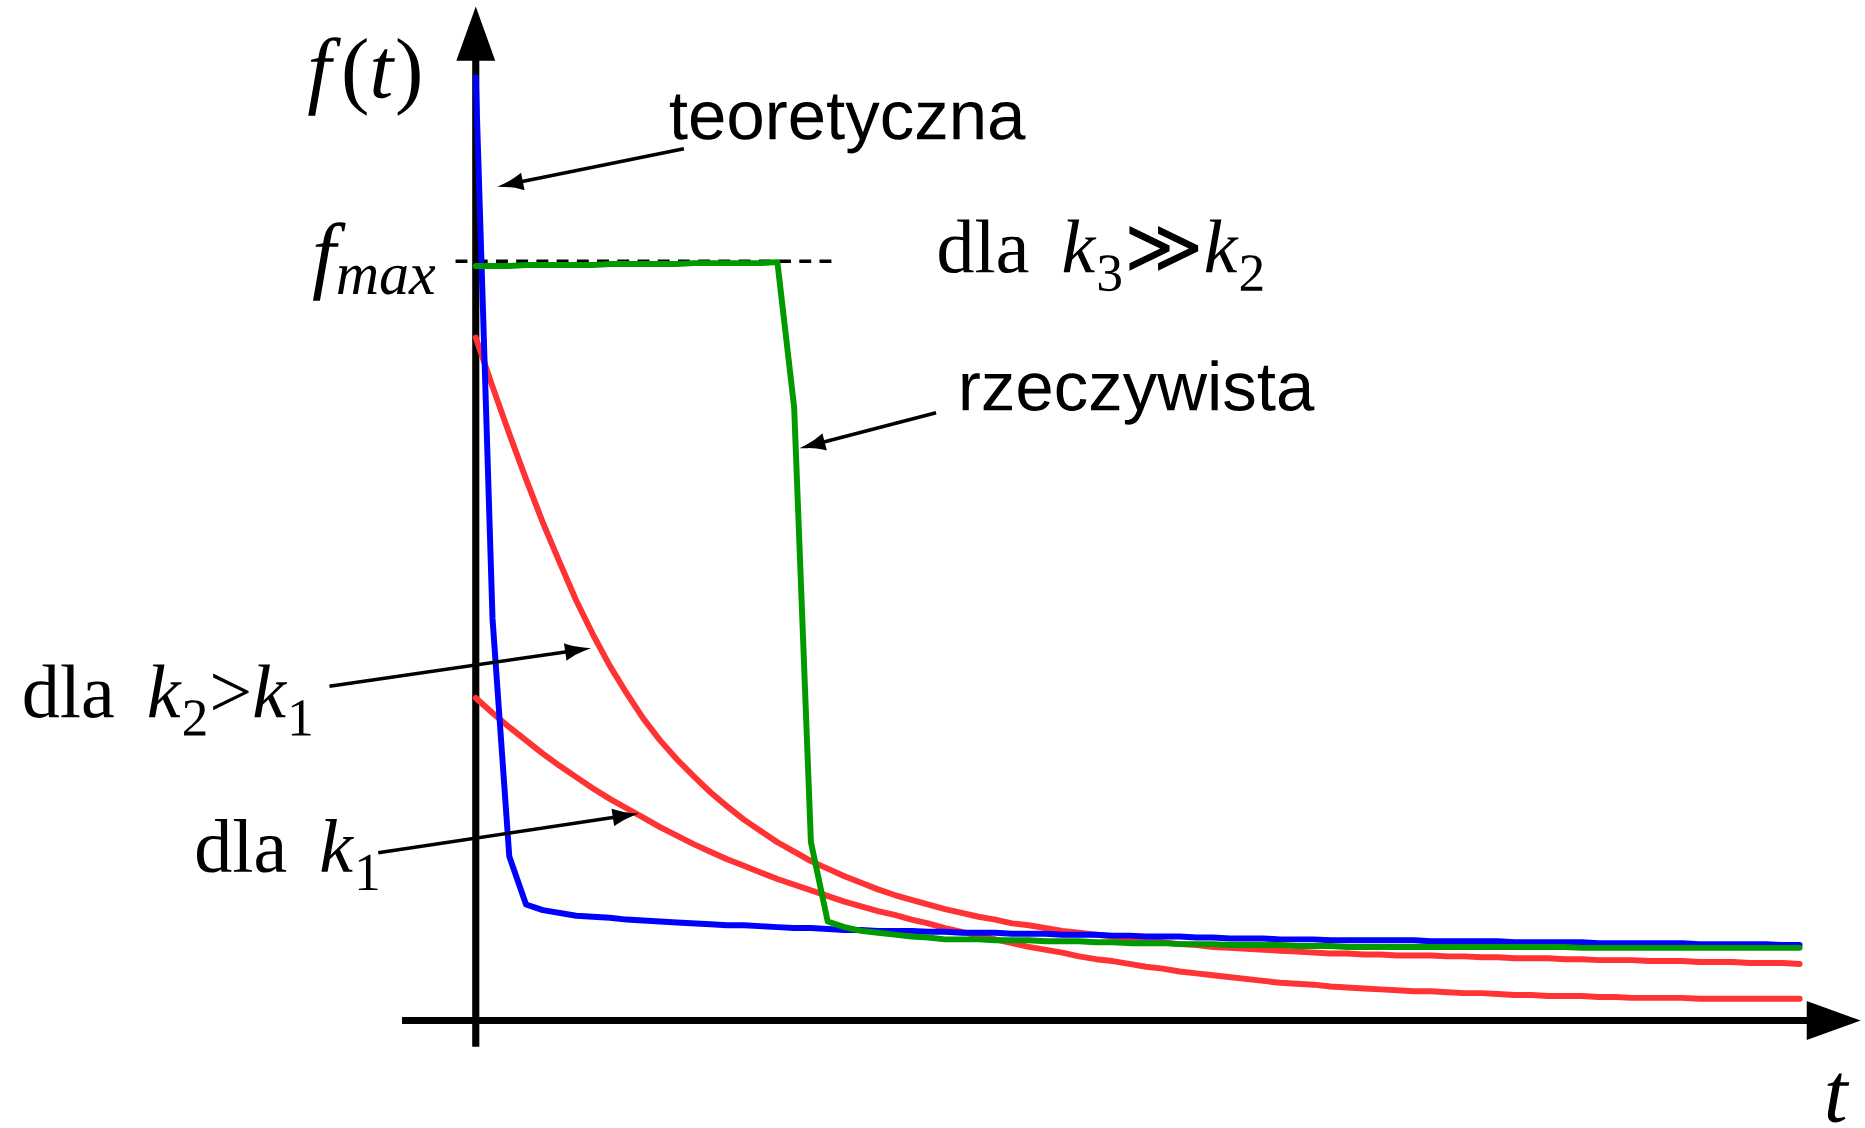 The width and height of the screenshot is (1865, 1128). What do you see at coordinates (1101, 255) in the screenshot?
I see `annotation: dla k$_{3}$≫k$_{2}$` at bounding box center [1101, 255].